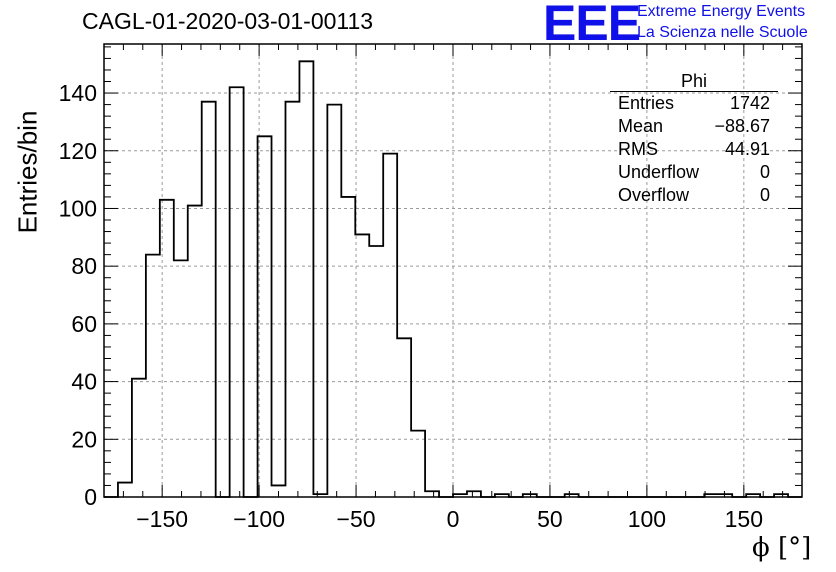  Describe the element at coordinates (453, 519) in the screenshot. I see `x-tick-label: 0` at that location.